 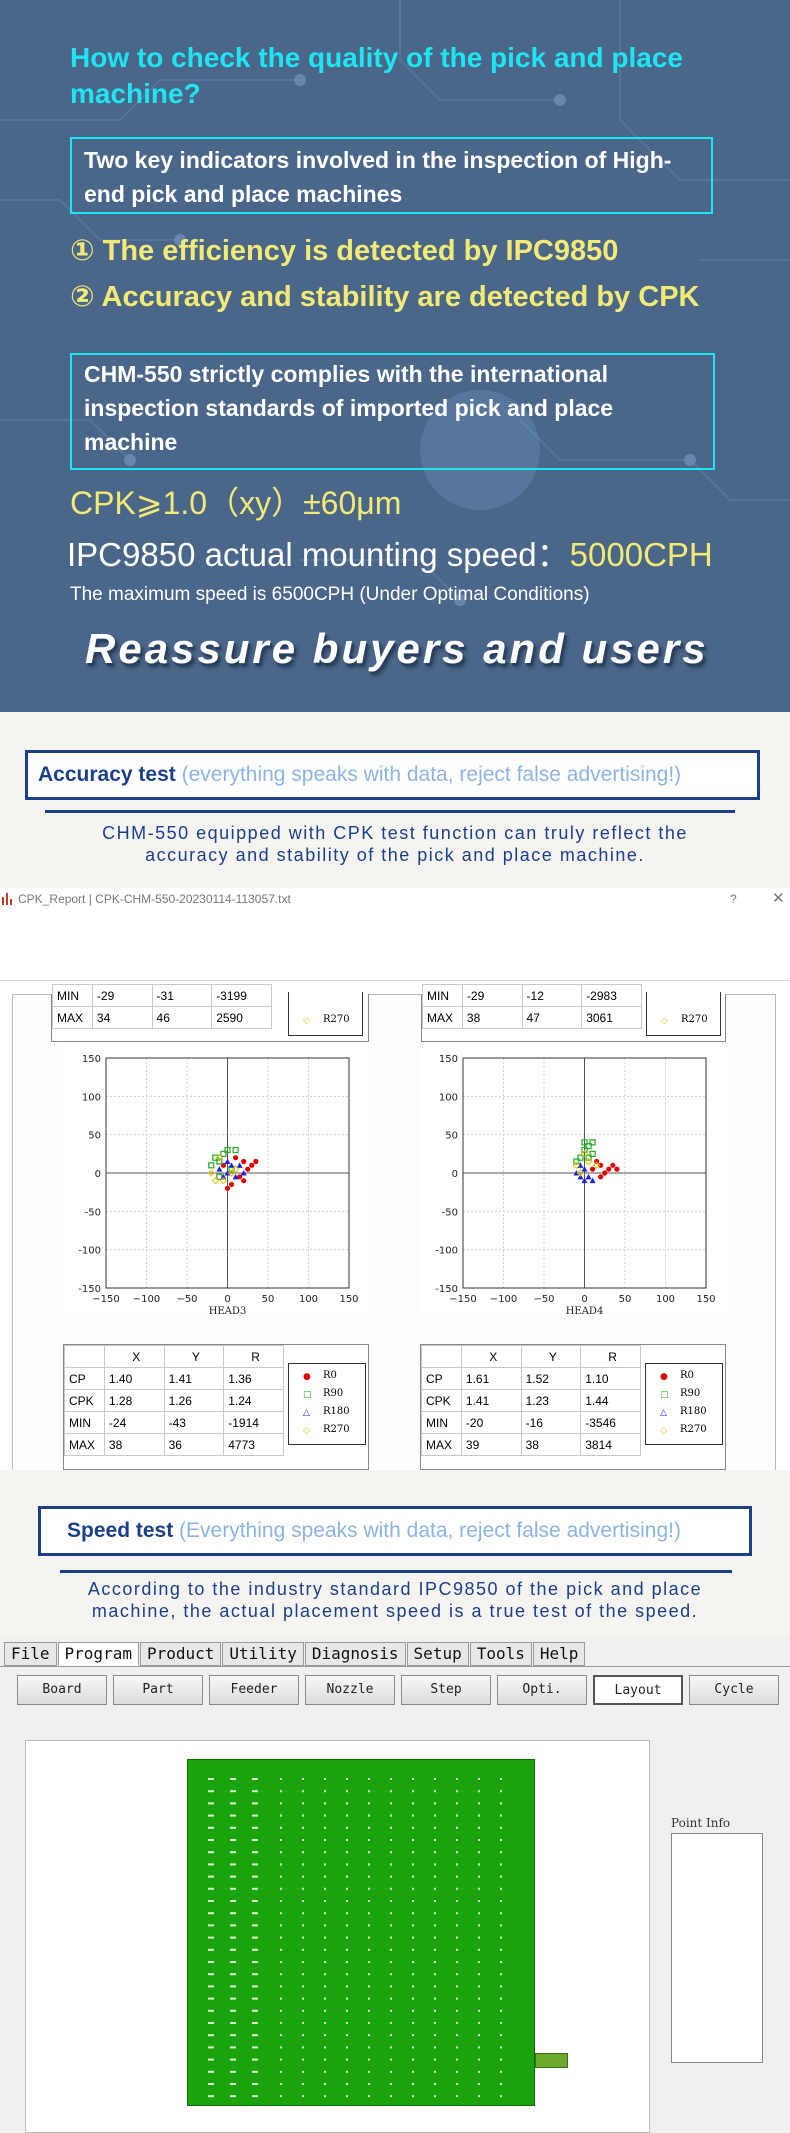 What do you see at coordinates (158, 1690) in the screenshot?
I see `part-button: Part` at bounding box center [158, 1690].